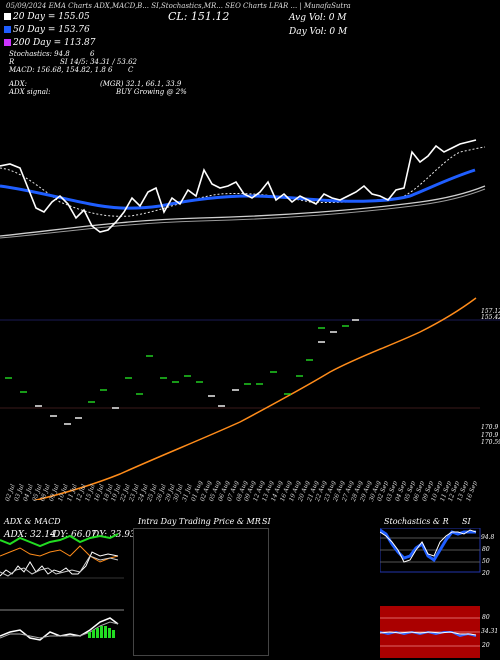  I want to click on stoch-tick-1: 80, so click(486, 549).